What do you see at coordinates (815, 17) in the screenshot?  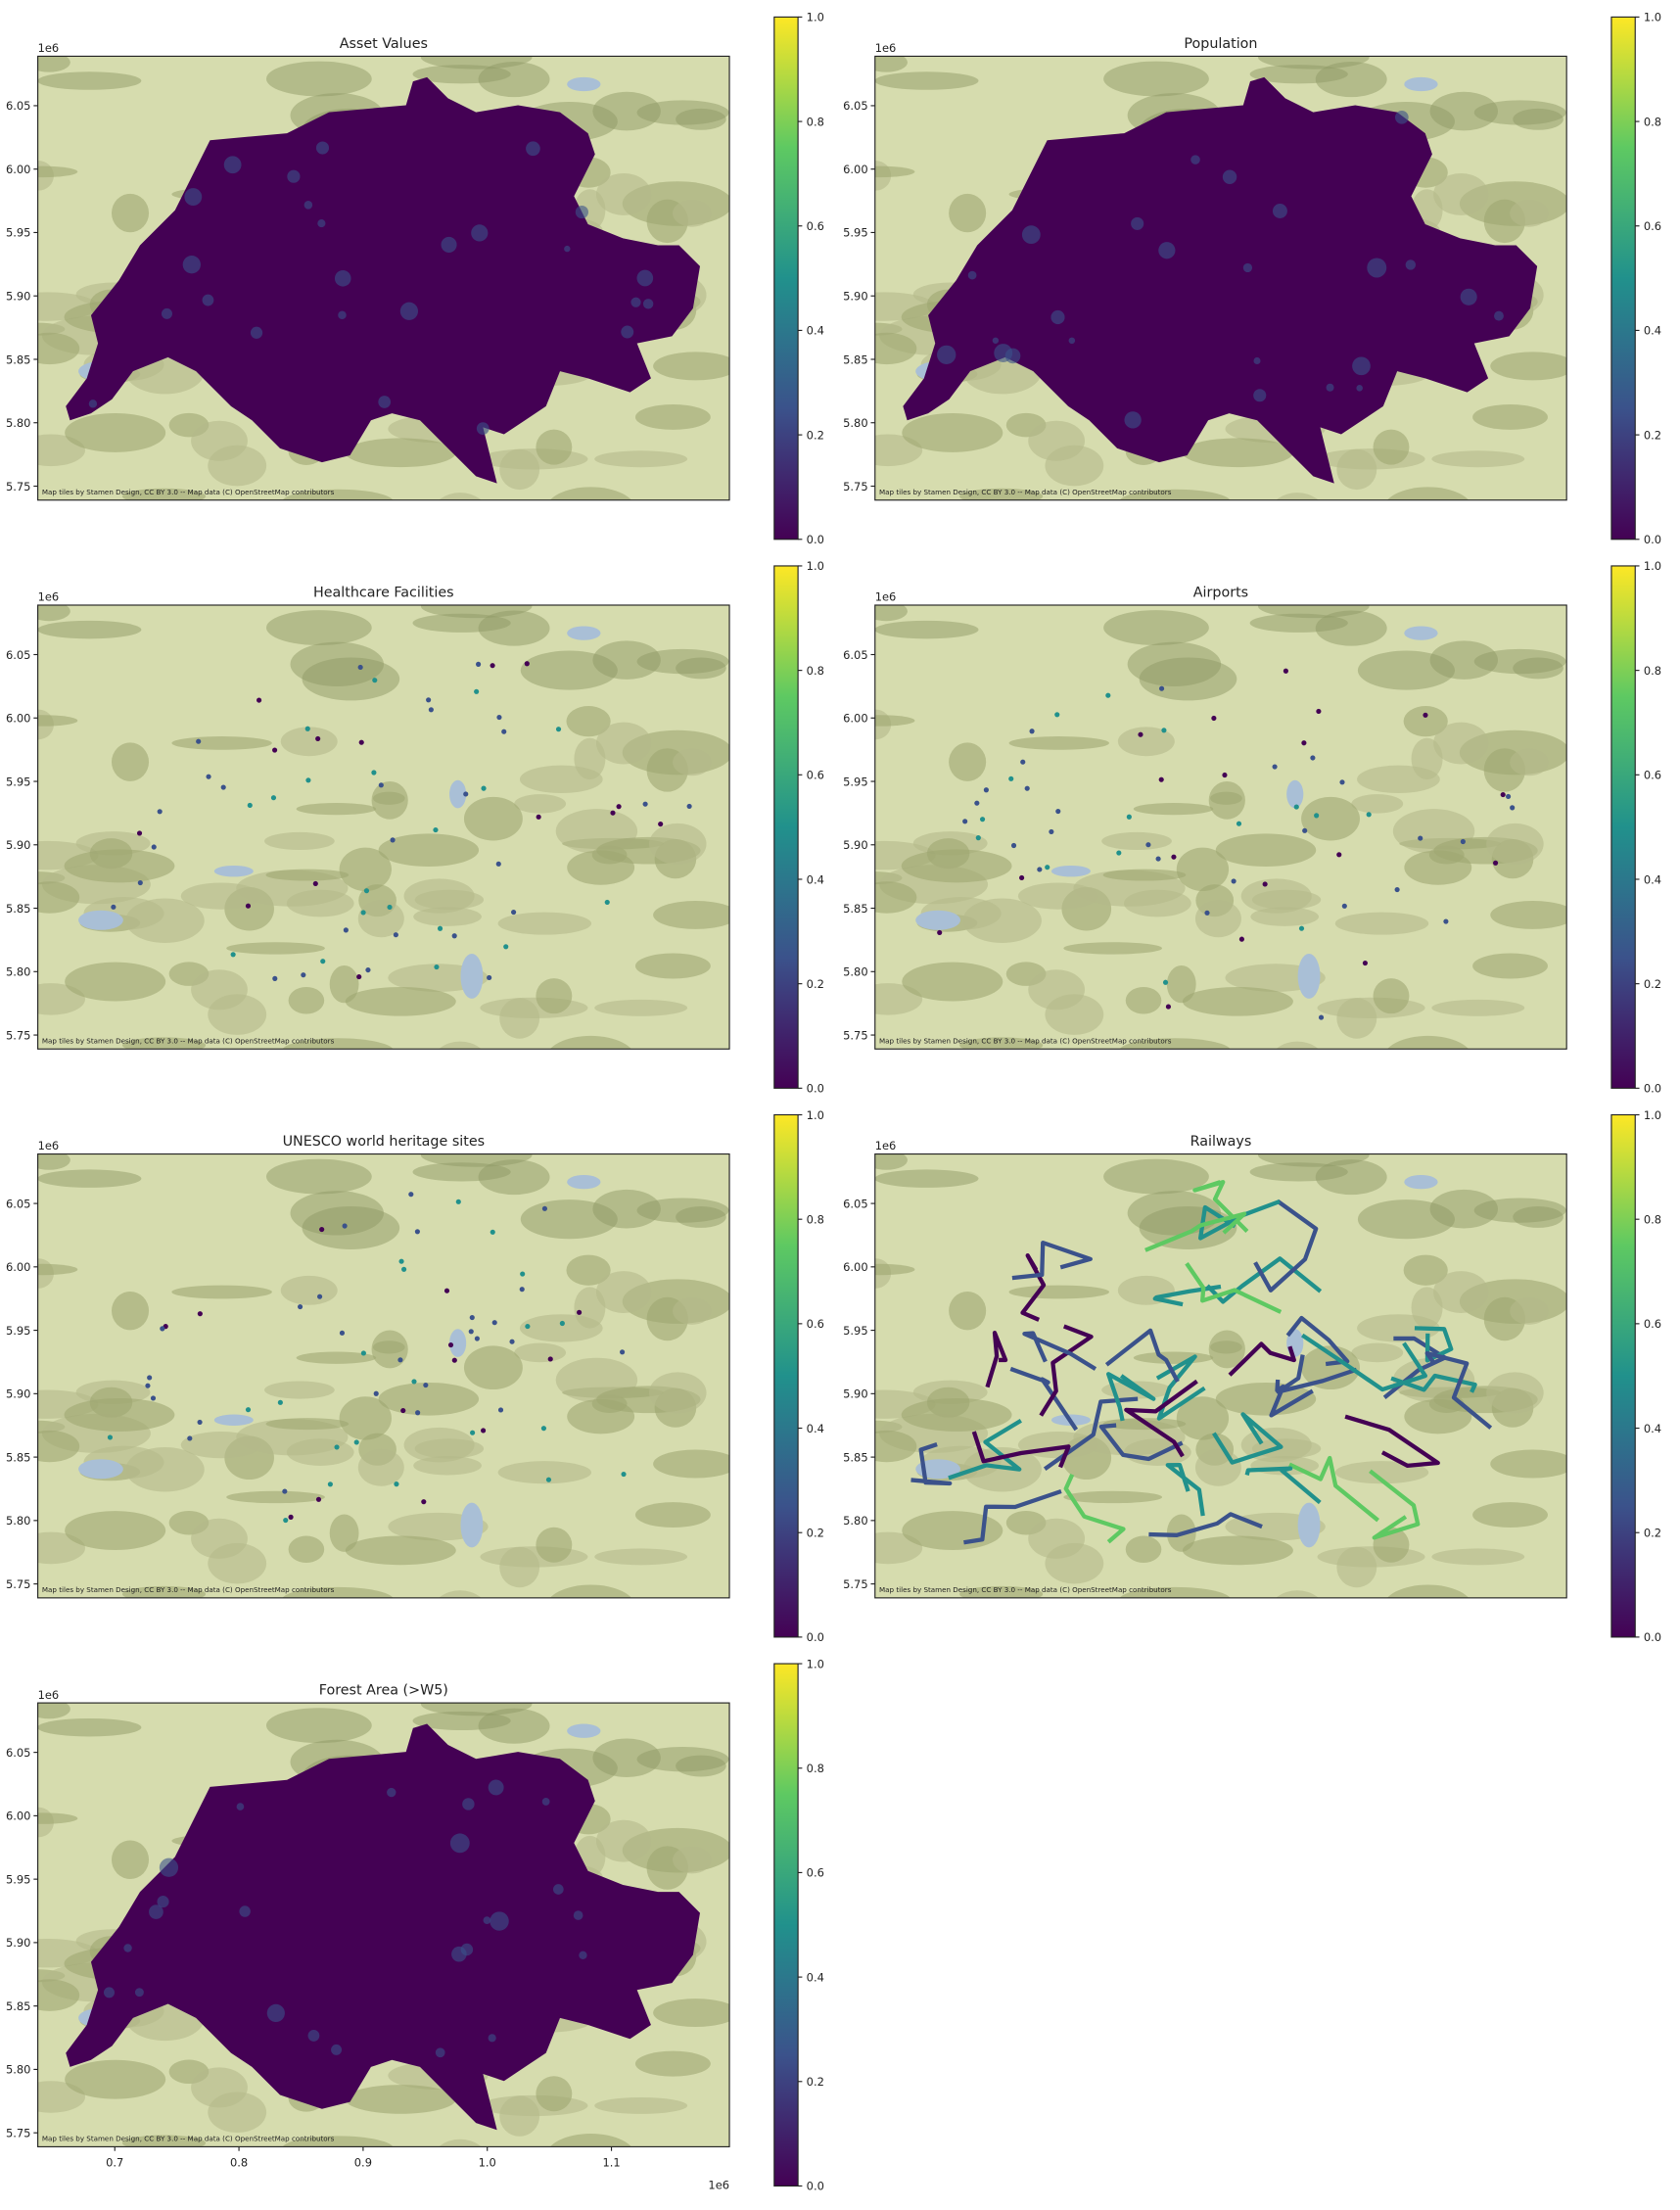 I see `colorbar-tick-label: 1.0` at bounding box center [815, 17].